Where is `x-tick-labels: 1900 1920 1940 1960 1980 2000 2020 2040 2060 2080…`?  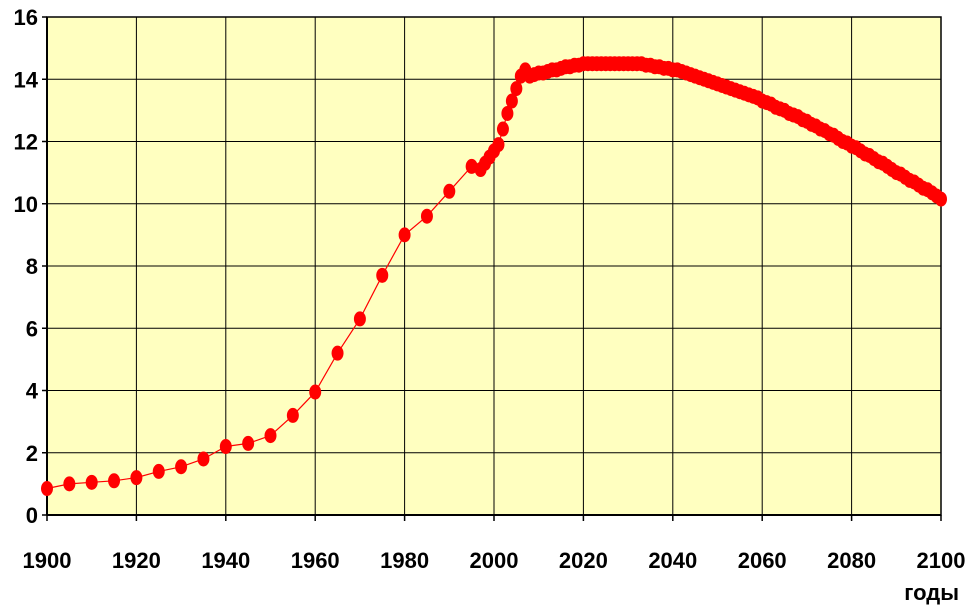
x-tick-labels: 1900 1920 1940 1960 1980 2000 2020 2040 2060 2080… is located at coordinates (494, 560).